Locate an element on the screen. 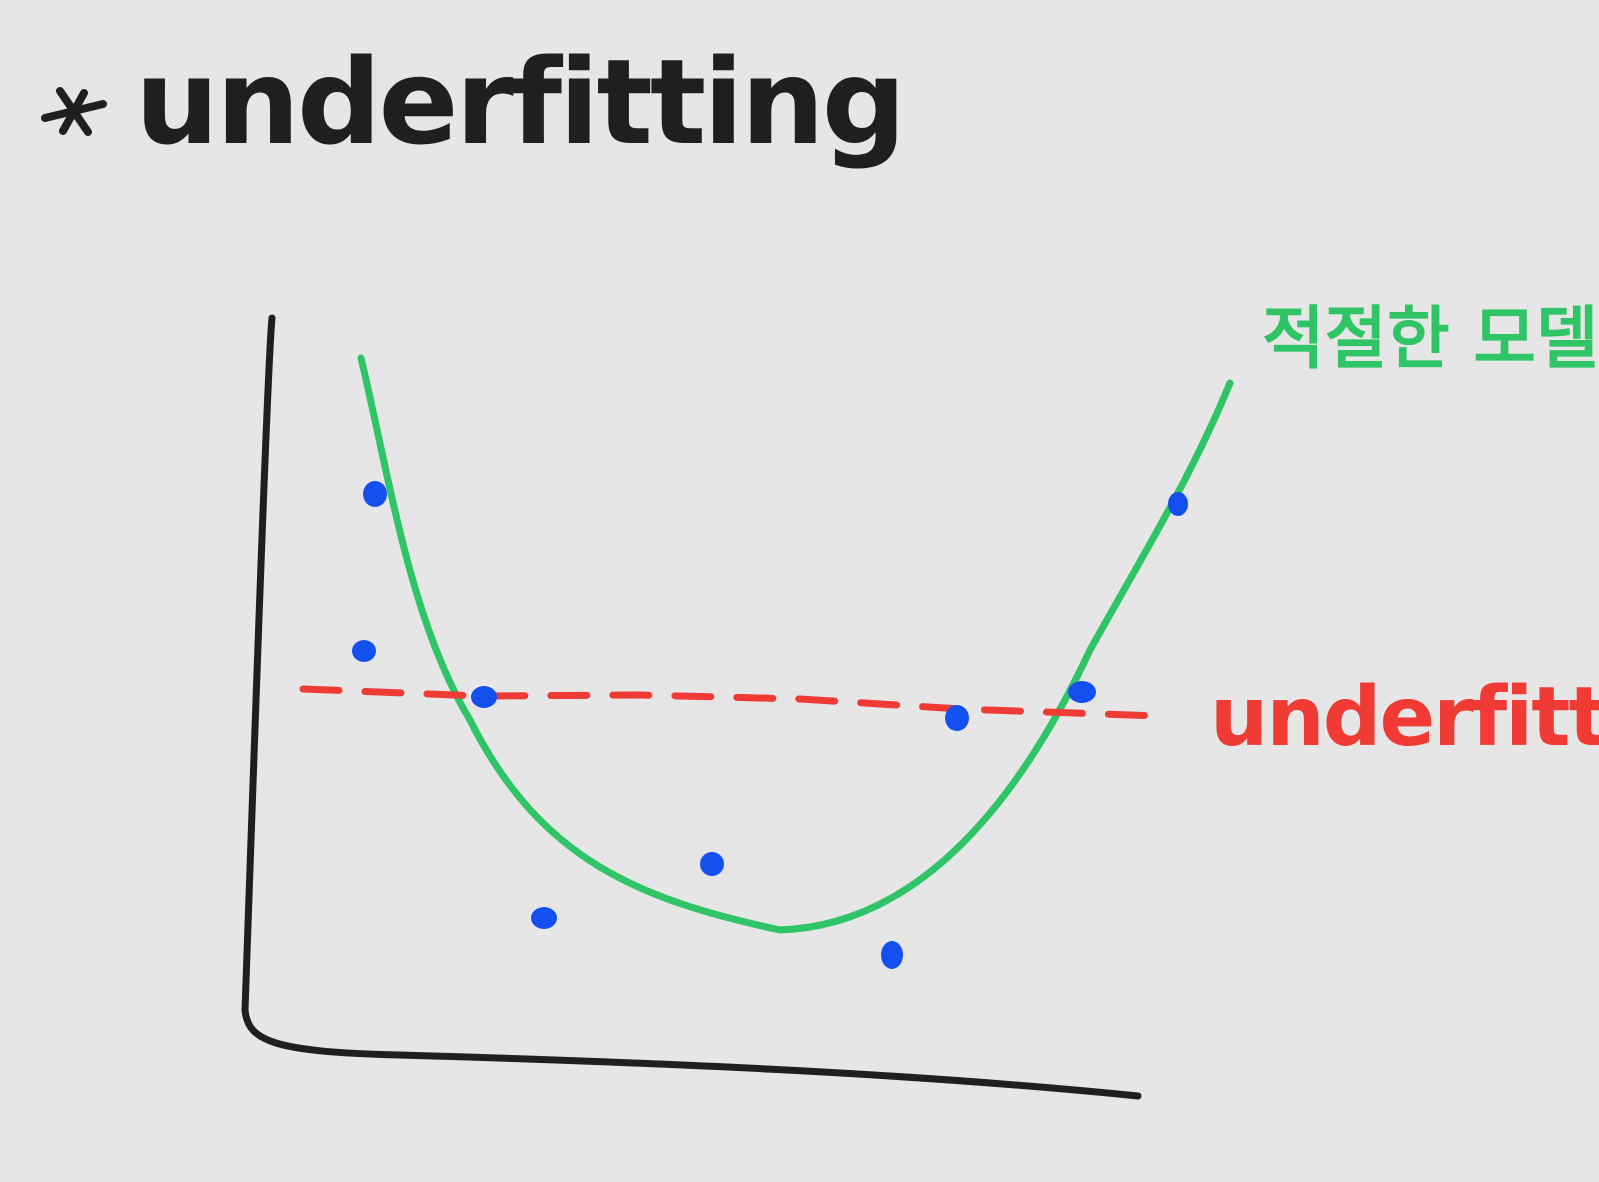 This screenshot has width=1599, height=1182. underfitting-label: underfitting is located at coordinates (1404, 717).